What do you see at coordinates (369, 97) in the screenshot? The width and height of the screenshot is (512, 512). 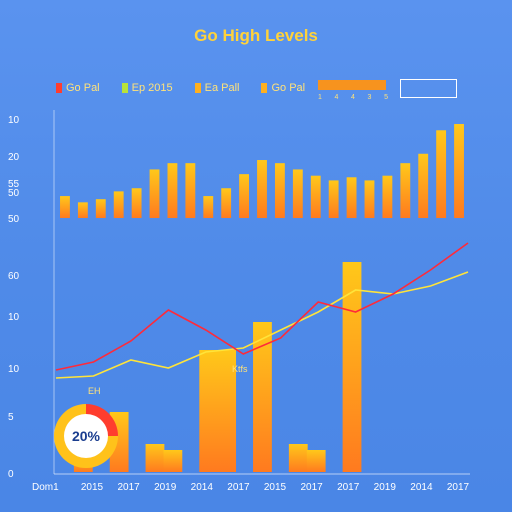 I see `legend-scale-tick: 3` at bounding box center [369, 97].